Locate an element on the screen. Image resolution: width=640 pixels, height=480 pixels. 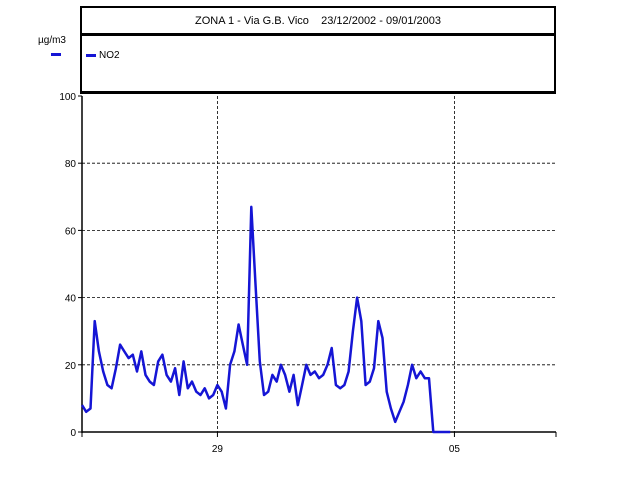
y-tick-label-0: 0 is located at coordinates (73, 433).